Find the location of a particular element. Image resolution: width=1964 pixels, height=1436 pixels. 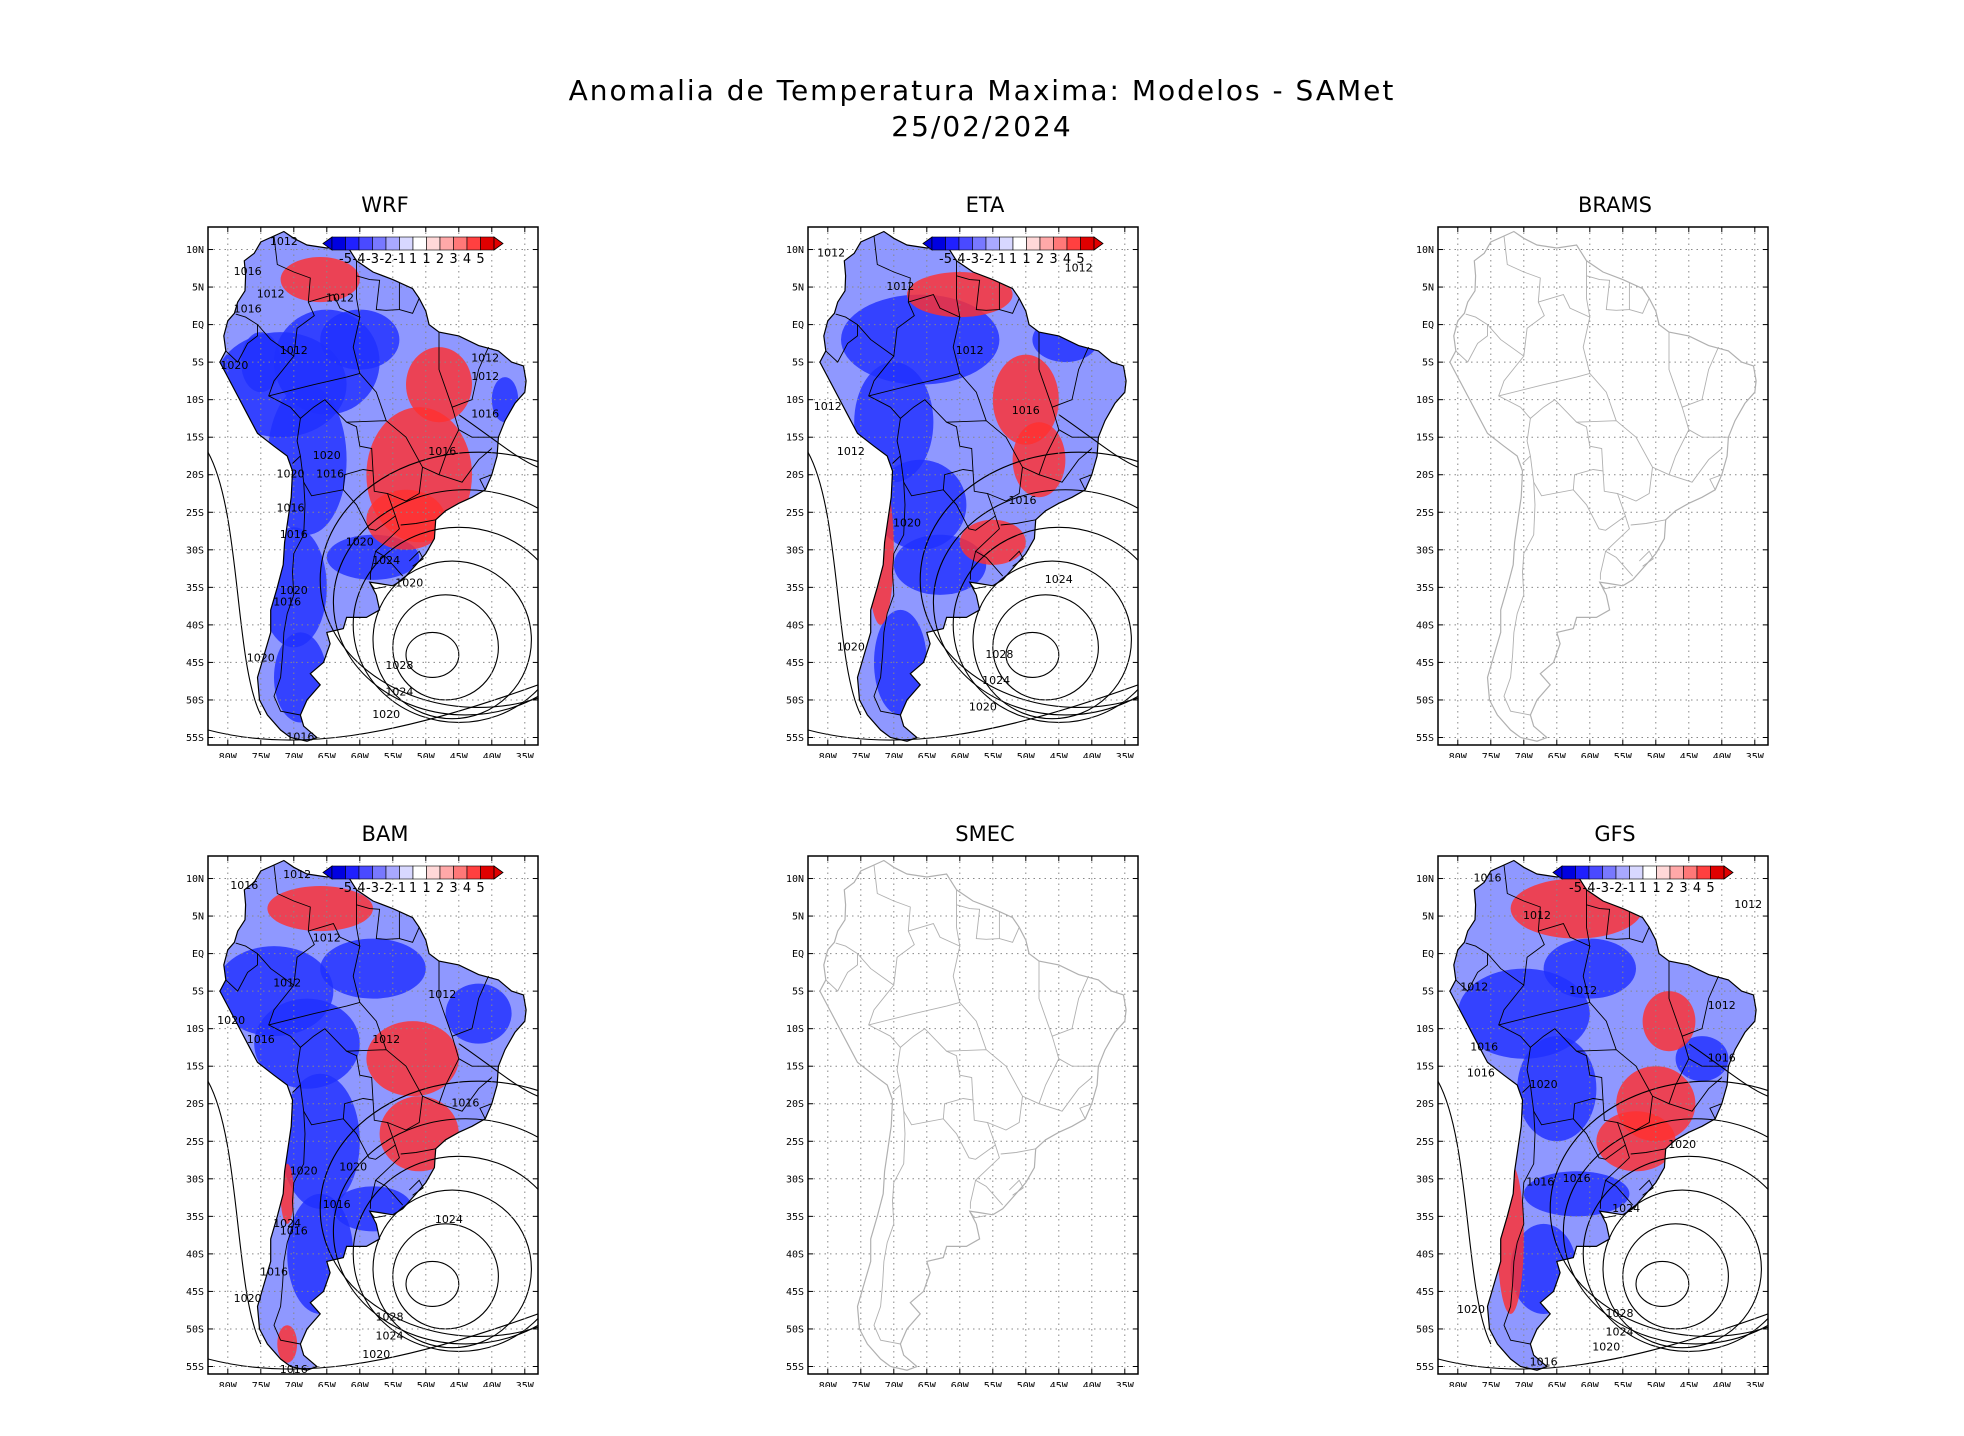

lat-tick-label: 50S is located at coordinates (795, 700).